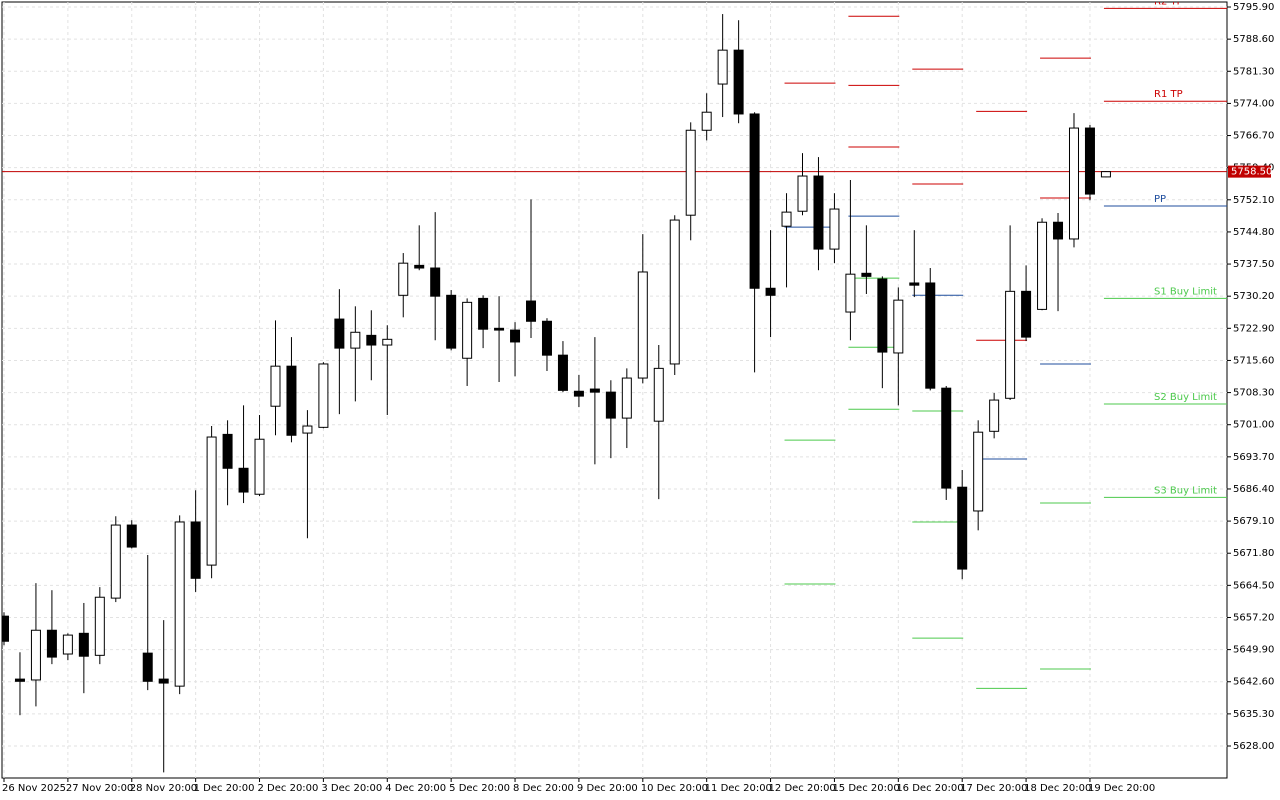  Describe the element at coordinates (1253, 489) in the screenshot. I see `y-tick-label: 5686.40` at that location.